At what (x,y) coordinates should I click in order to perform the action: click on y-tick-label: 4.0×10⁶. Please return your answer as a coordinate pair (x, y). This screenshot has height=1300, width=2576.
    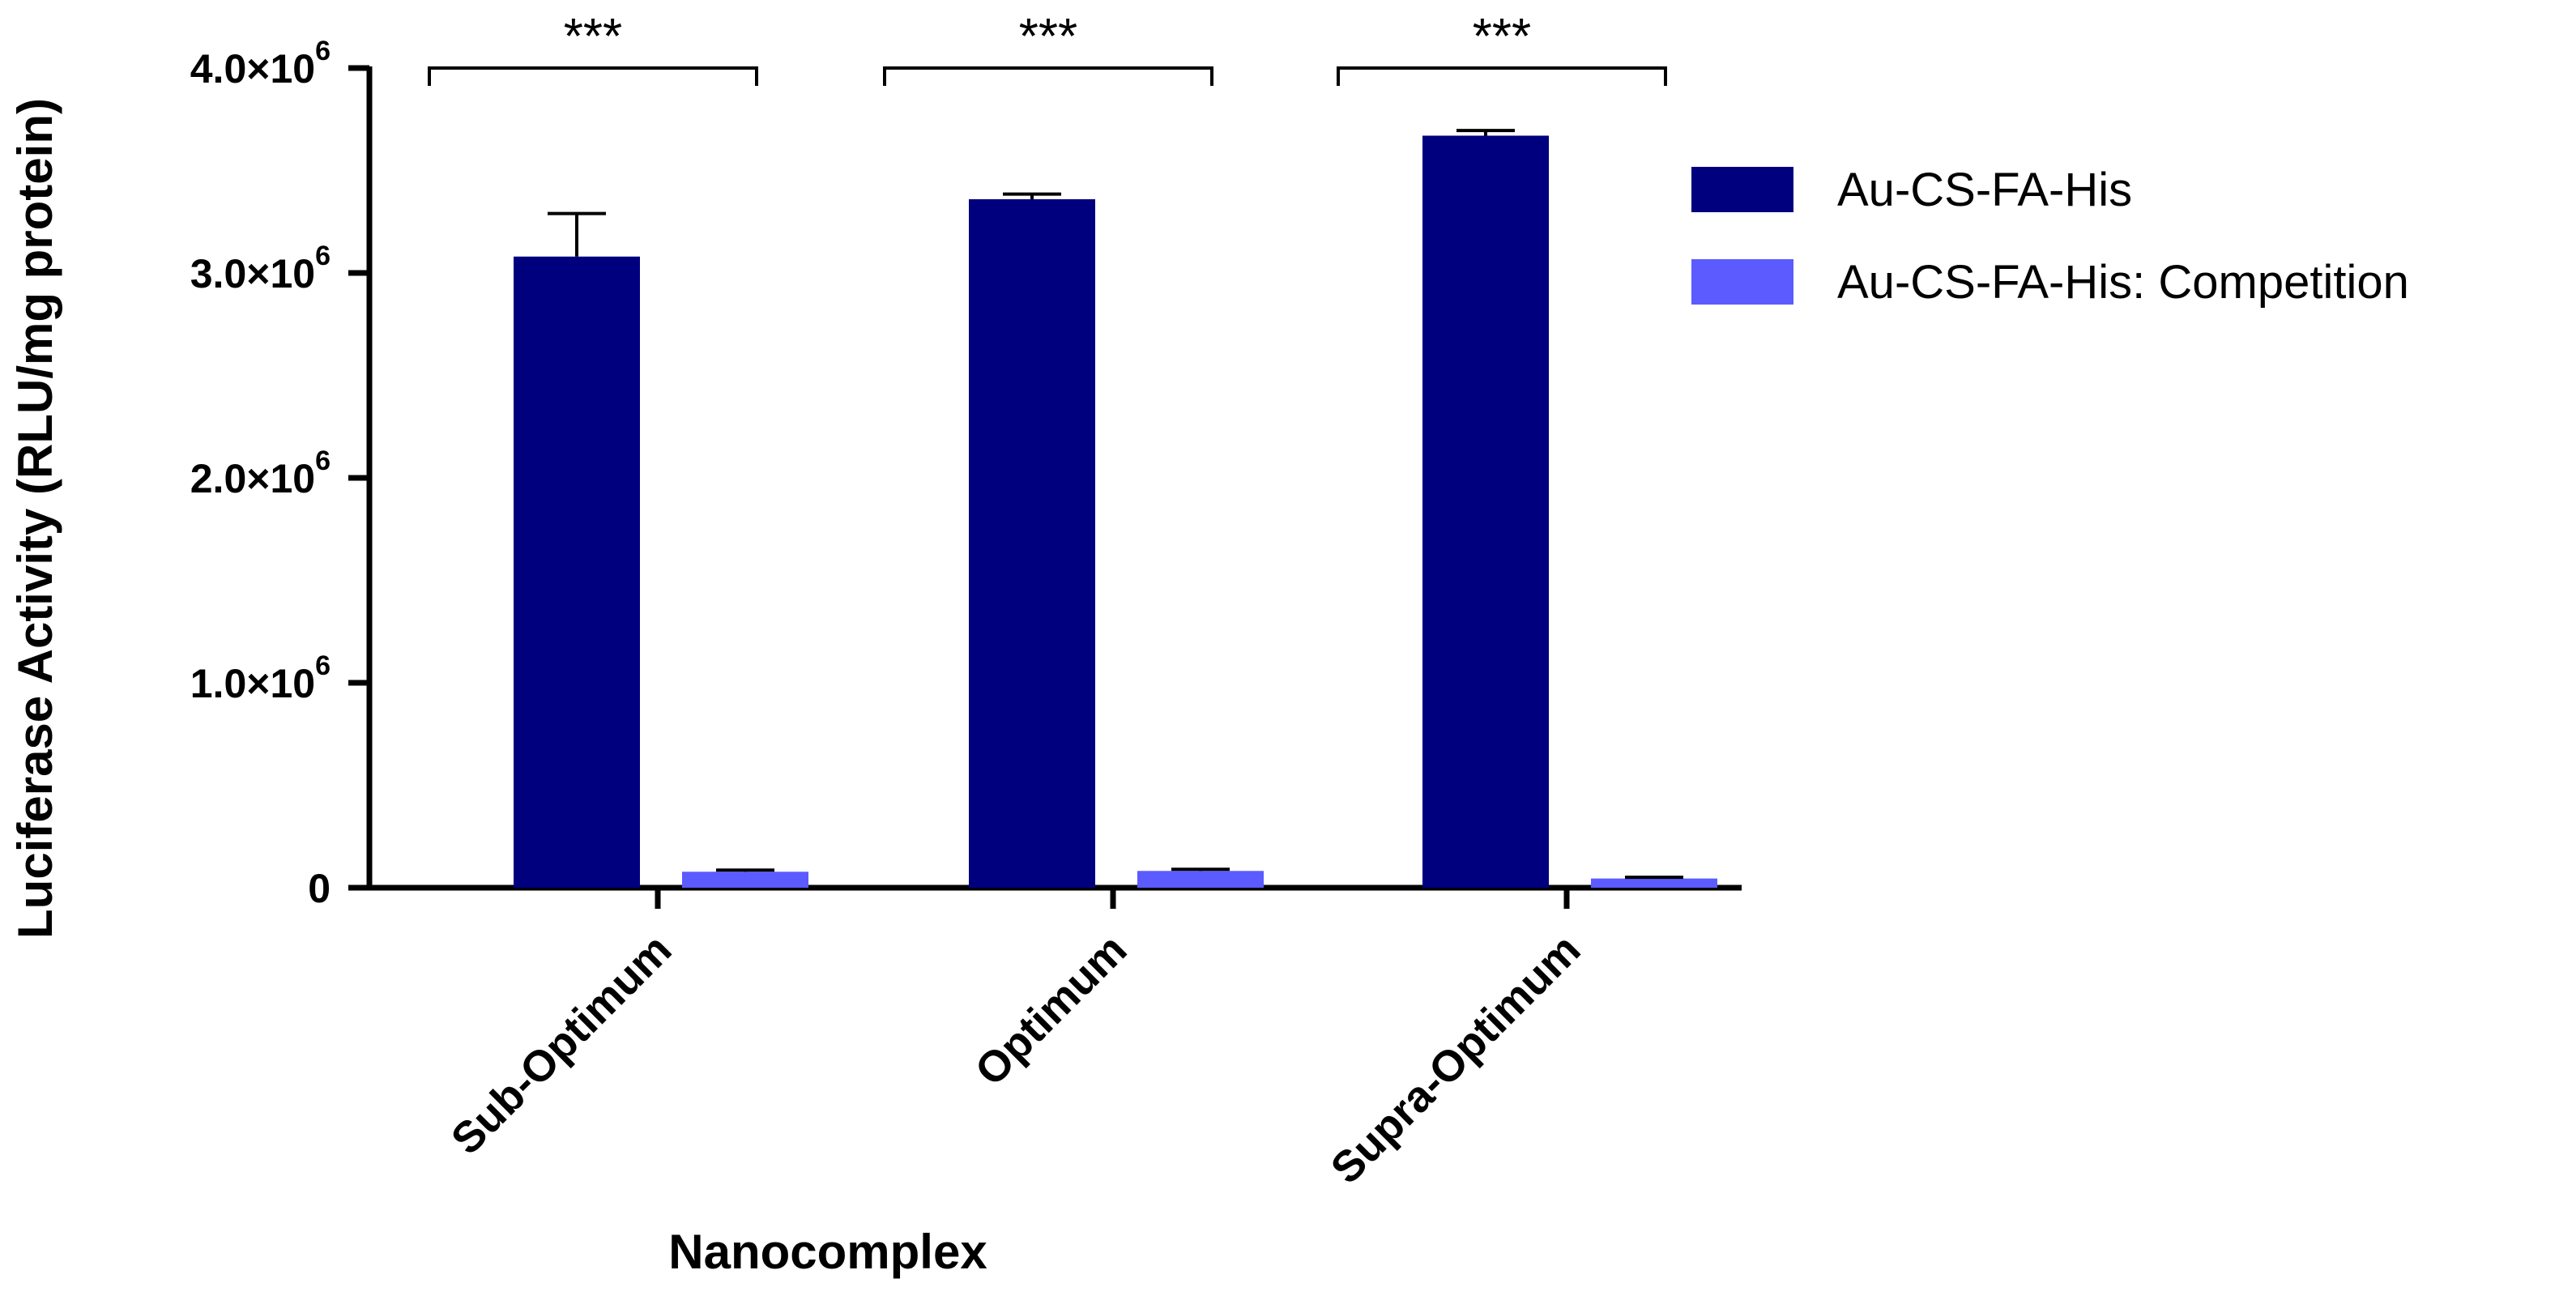
    Looking at the image, I should click on (260, 64).